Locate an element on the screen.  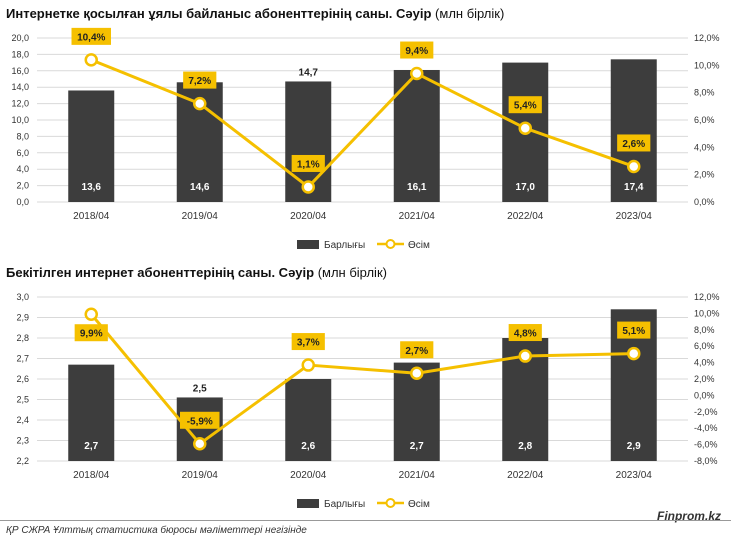
chart1-category-label: 2022/04 is located at coordinates (525, 216).